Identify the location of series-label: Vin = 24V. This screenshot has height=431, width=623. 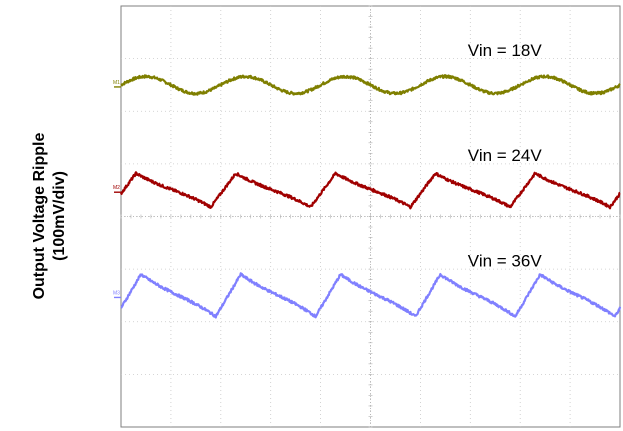
(505, 155).